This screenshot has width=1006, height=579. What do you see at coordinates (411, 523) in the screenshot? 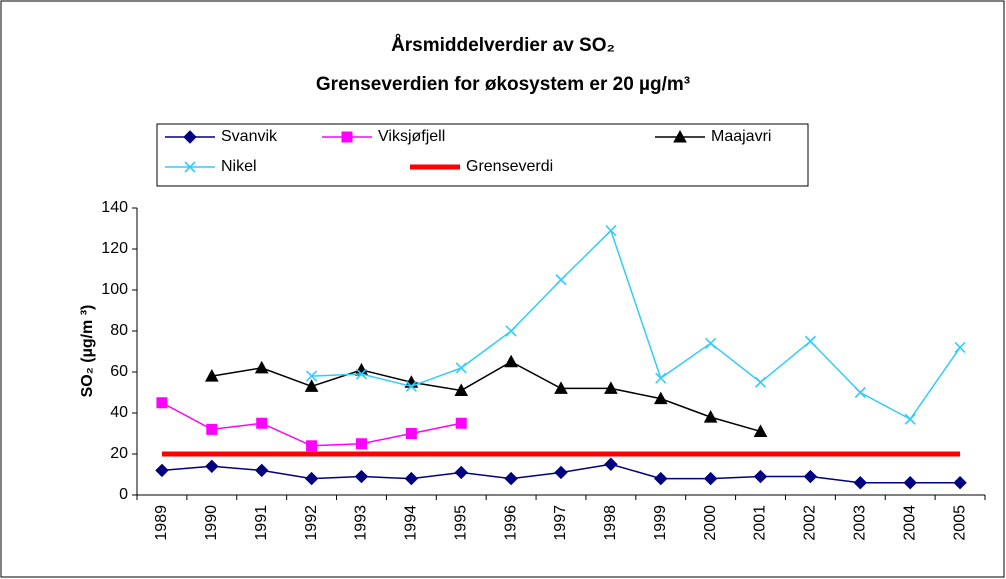
I see `x-tick-label: 1994` at bounding box center [411, 523].